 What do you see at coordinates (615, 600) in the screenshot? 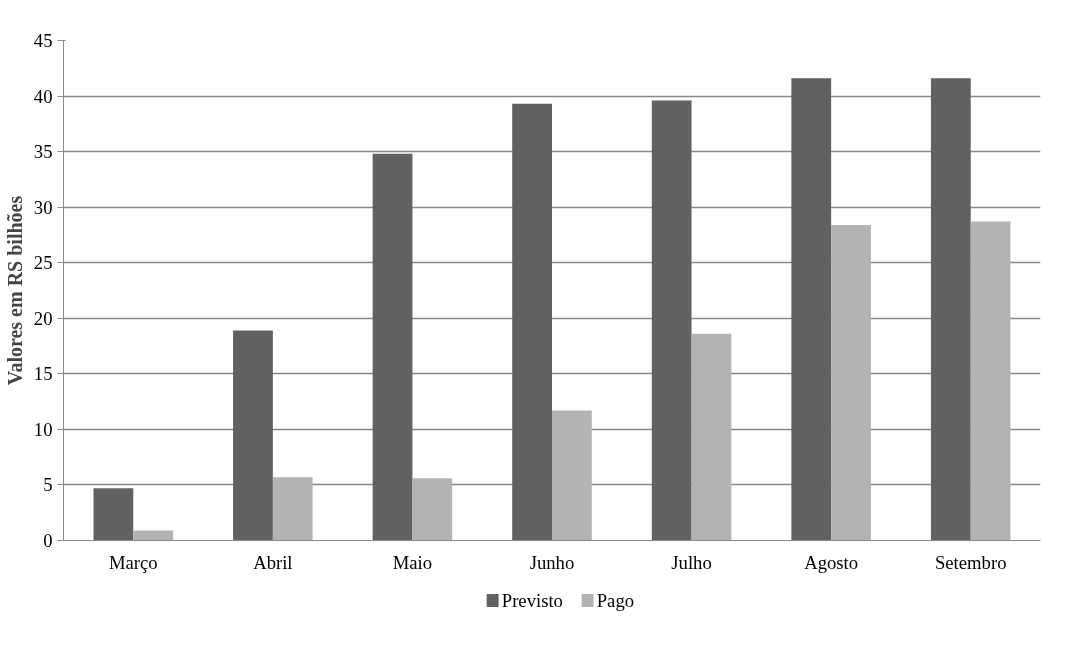
I see `legend-label: Pago` at bounding box center [615, 600].